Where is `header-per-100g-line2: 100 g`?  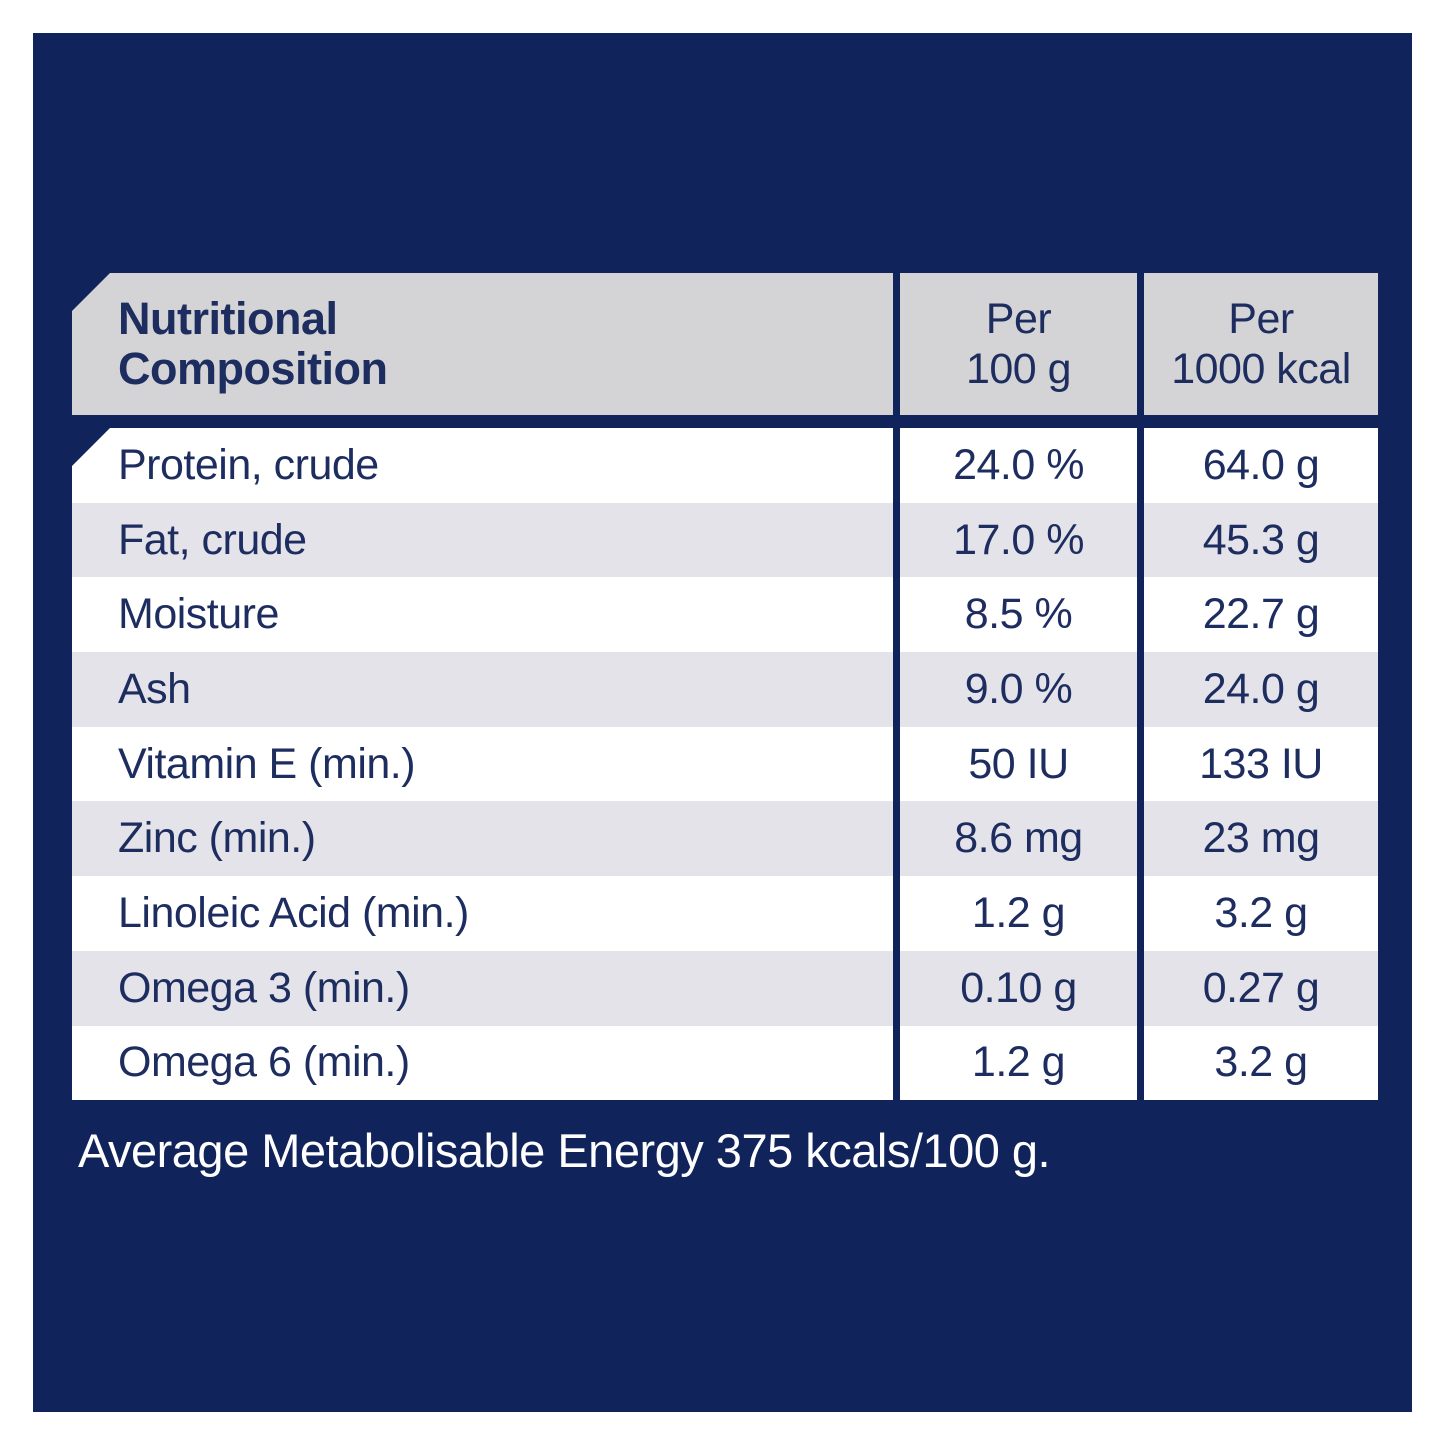
header-per-100g-line2: 100 g is located at coordinates (1018, 369).